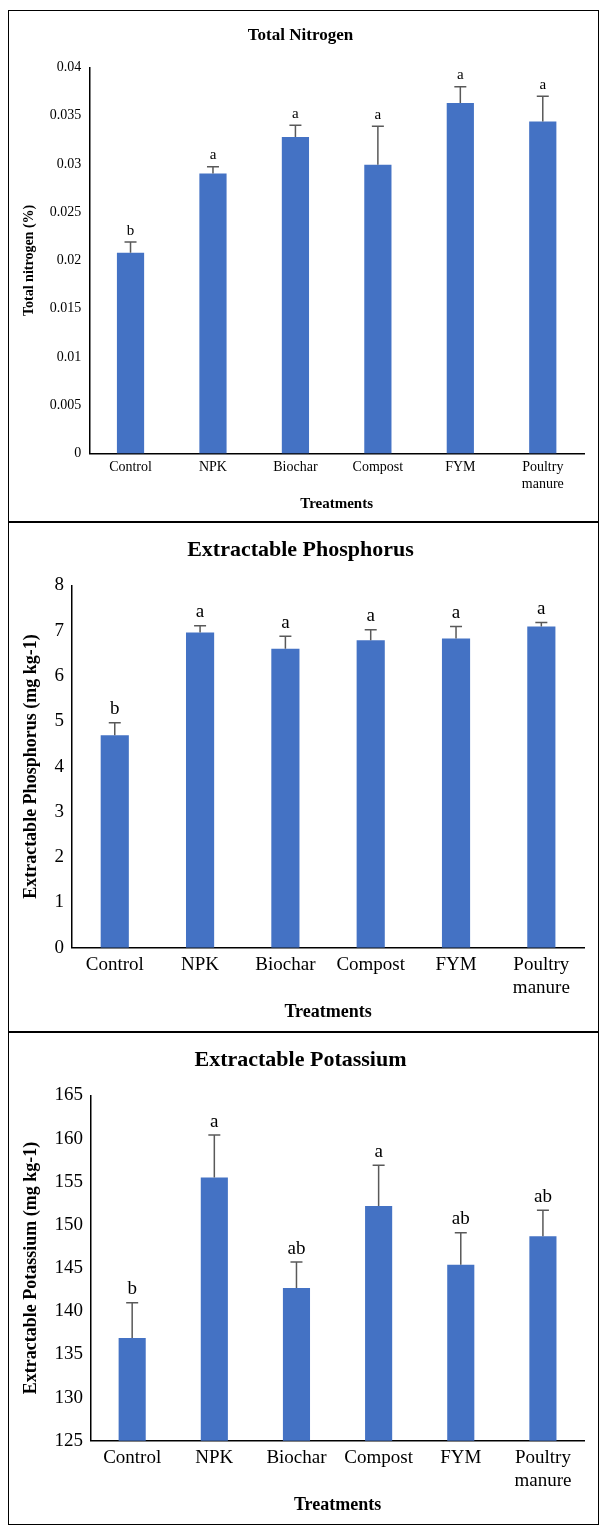  I want to click on y-tick-label: 0.02, so click(69, 260).